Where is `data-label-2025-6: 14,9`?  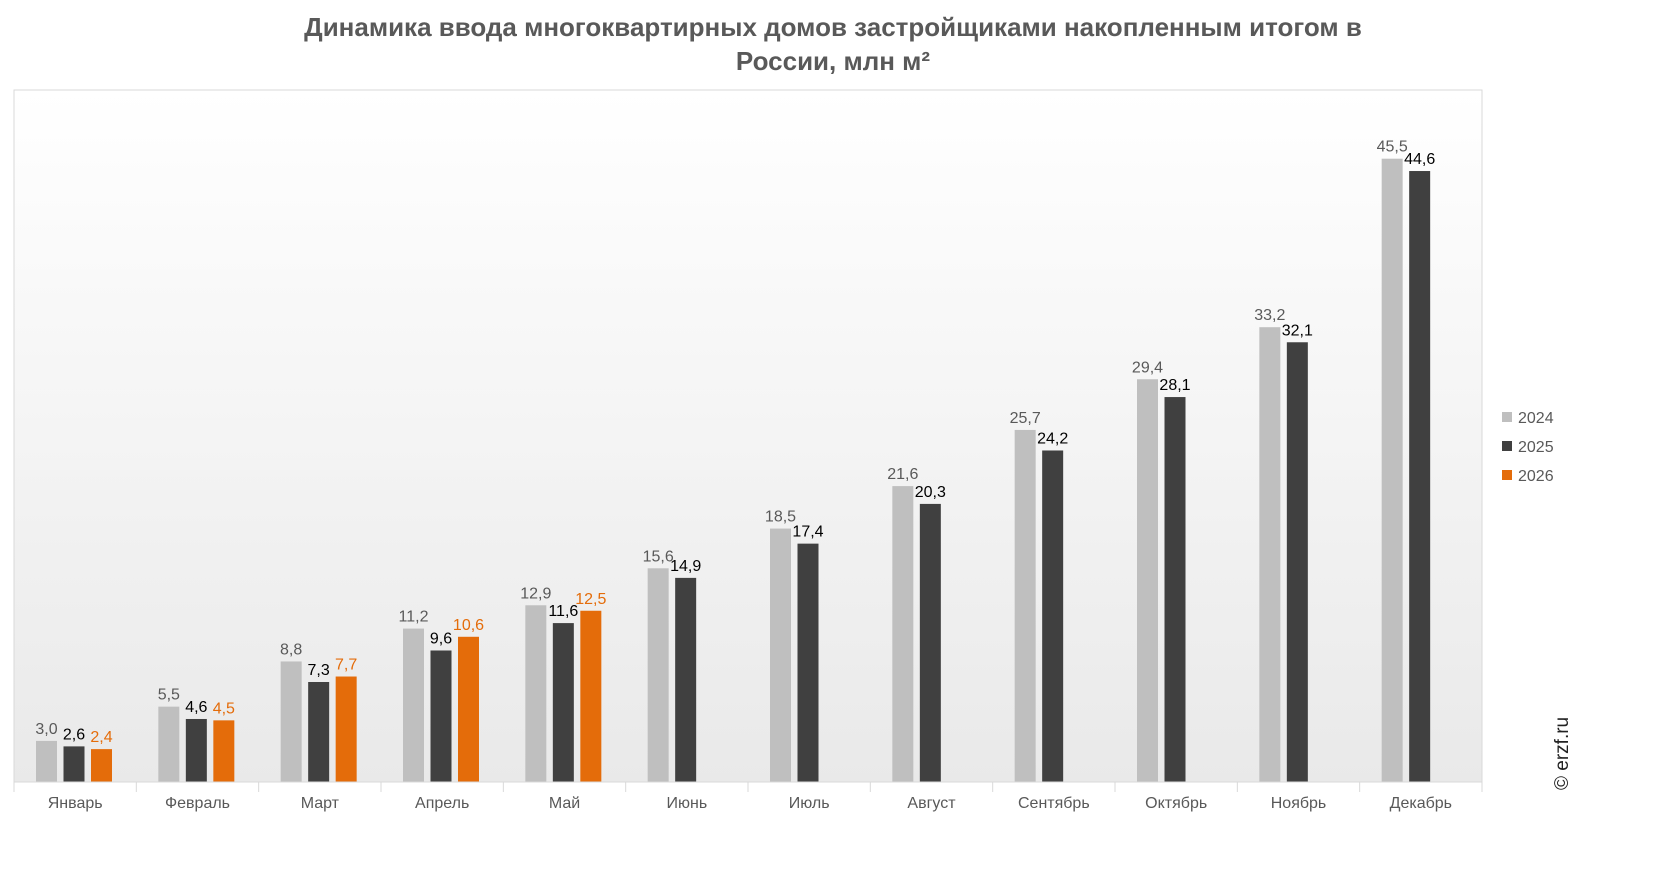 data-label-2025-6: 14,9 is located at coordinates (685, 566).